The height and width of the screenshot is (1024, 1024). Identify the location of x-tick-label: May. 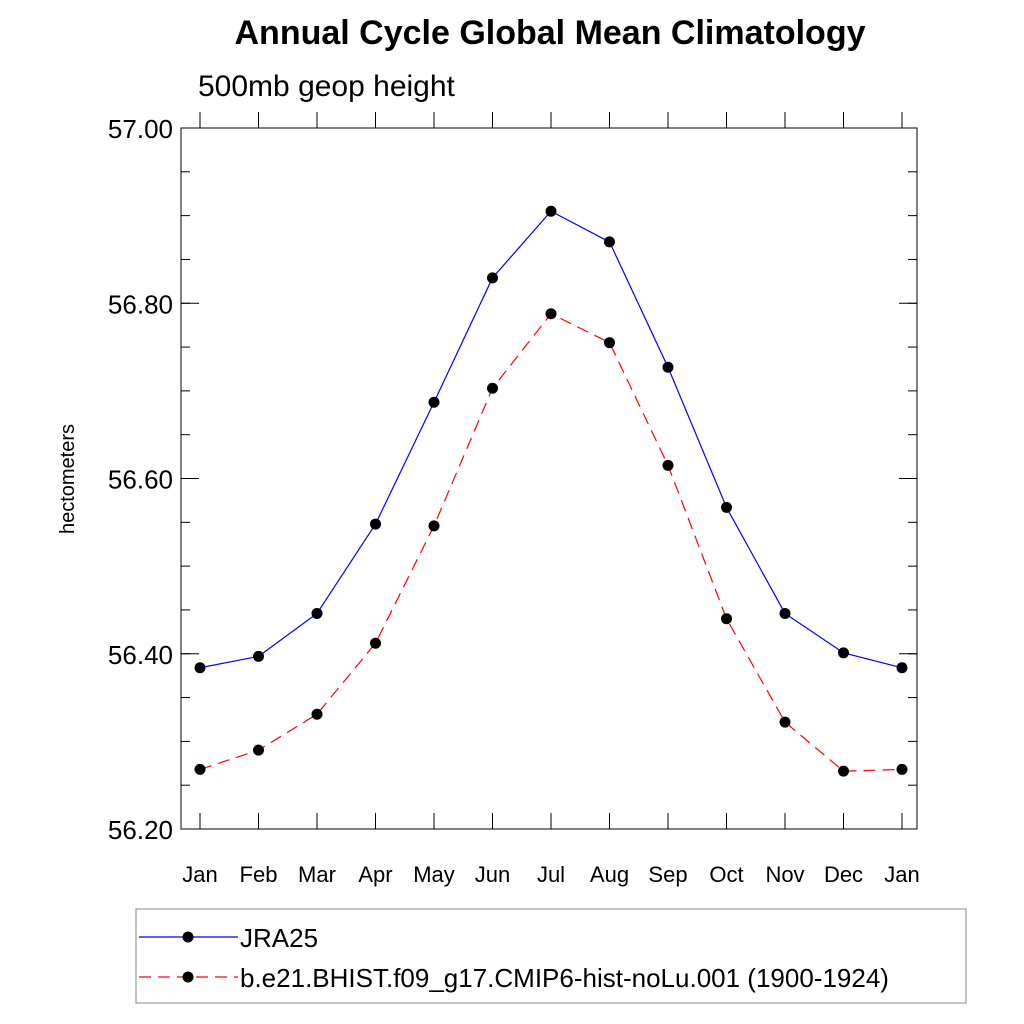
(434, 874).